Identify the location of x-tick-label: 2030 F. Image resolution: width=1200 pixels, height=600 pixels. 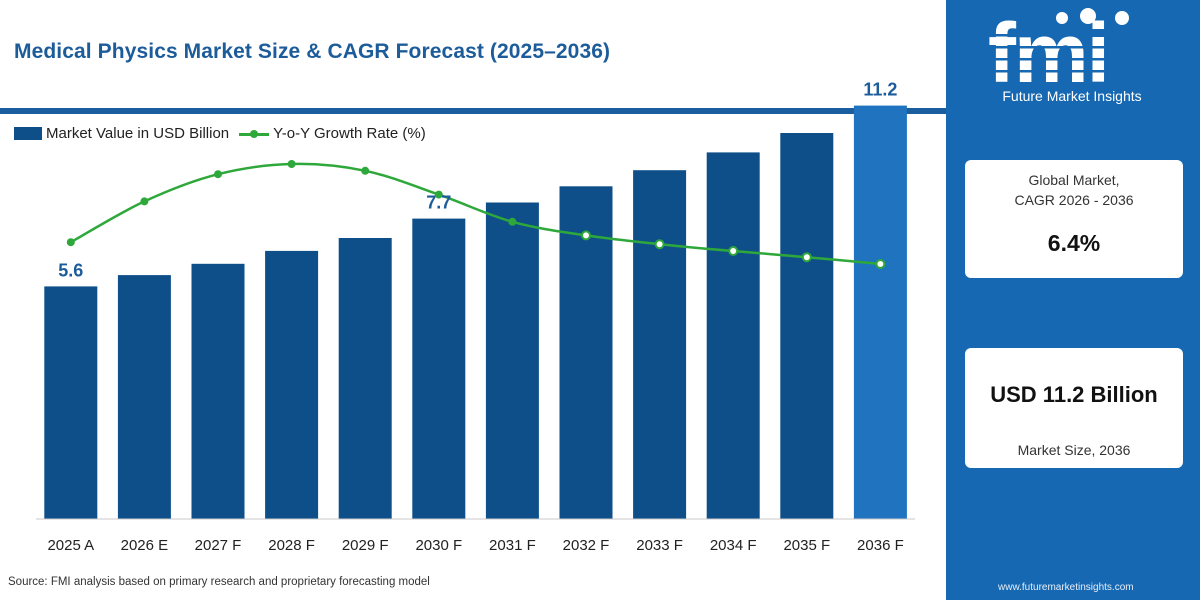
(438, 545).